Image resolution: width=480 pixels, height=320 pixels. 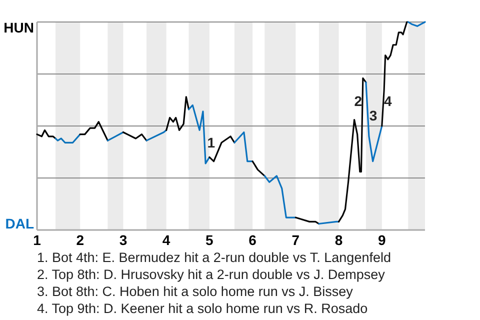 I want to click on x-tick-label: 6, so click(x=252, y=240).